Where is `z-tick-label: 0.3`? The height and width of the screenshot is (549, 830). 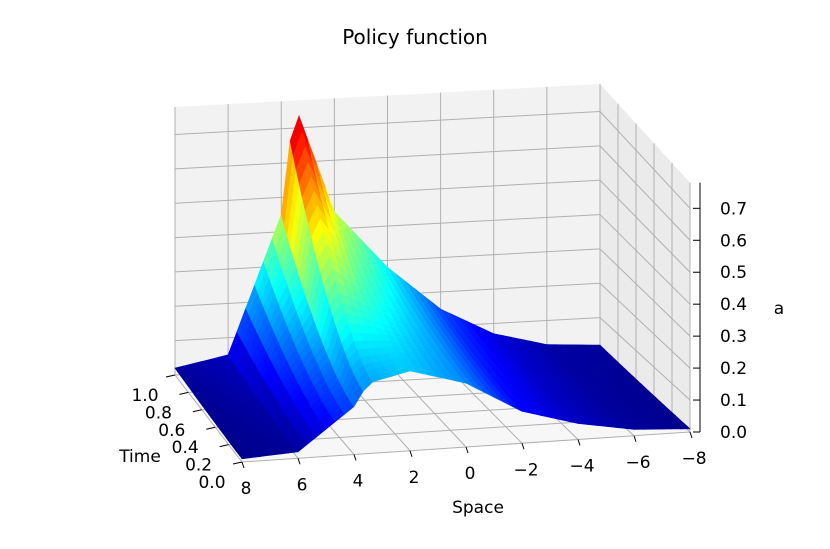 z-tick-label: 0.3 is located at coordinates (733, 337).